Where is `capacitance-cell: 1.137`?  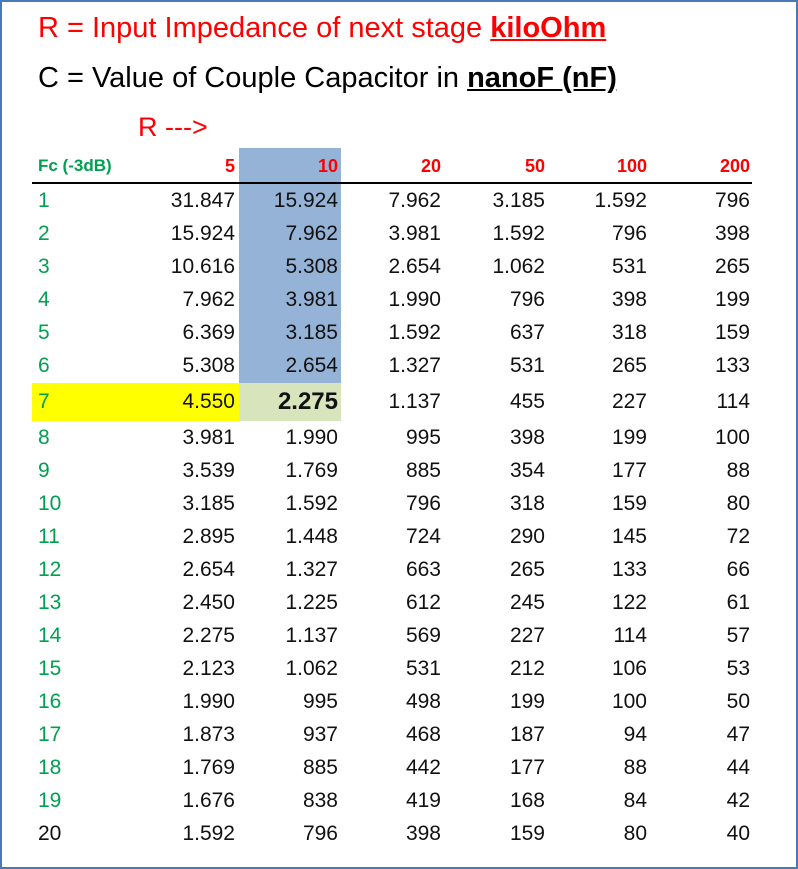 capacitance-cell: 1.137 is located at coordinates (414, 401).